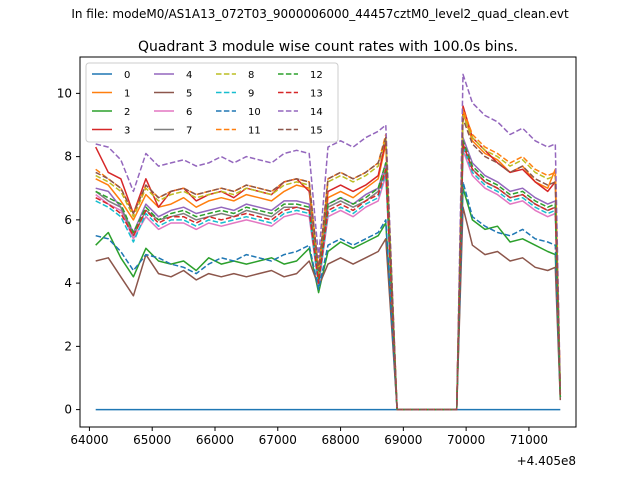  I want to click on legend-label-7: 7, so click(189, 131).